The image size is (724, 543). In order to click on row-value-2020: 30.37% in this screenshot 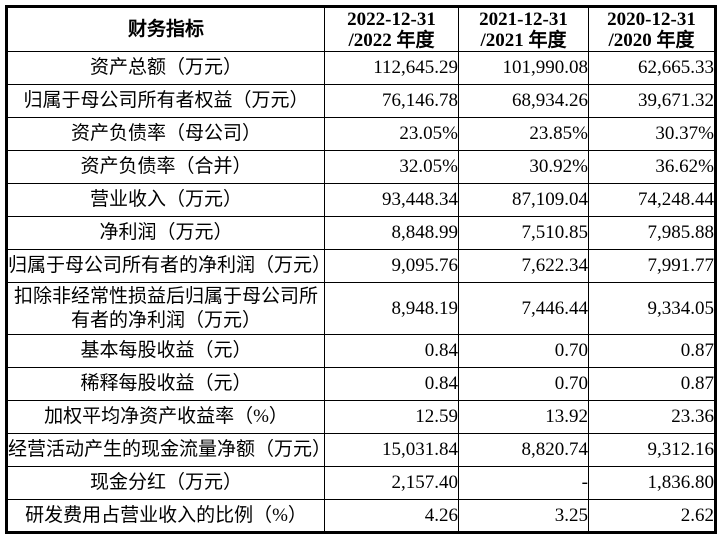, I will do `click(652, 134)`.